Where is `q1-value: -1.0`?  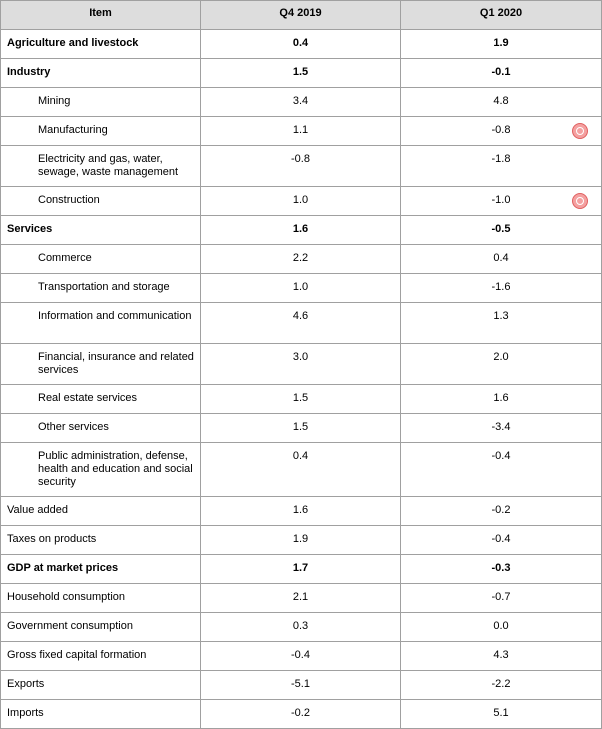
q1-value: -1.0 is located at coordinates (501, 201).